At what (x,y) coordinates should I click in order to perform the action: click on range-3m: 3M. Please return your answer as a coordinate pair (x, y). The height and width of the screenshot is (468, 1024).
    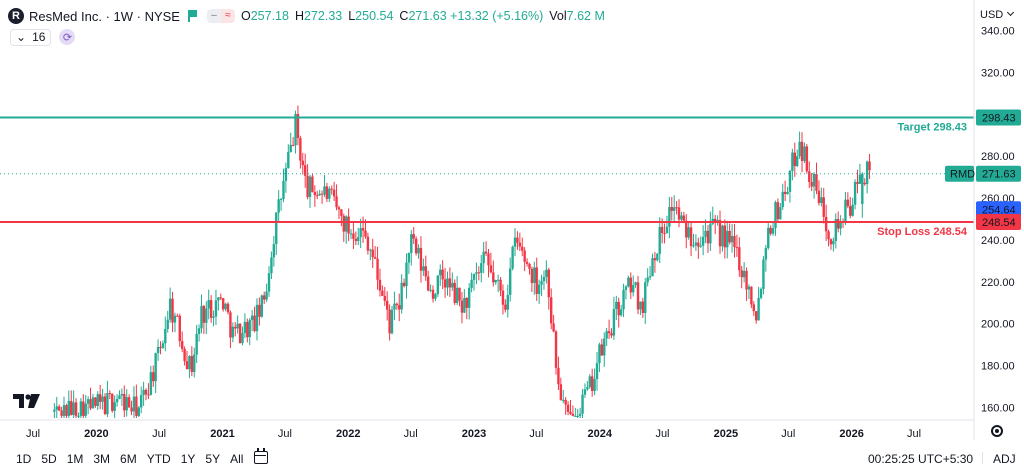
    Looking at the image, I should click on (102, 459).